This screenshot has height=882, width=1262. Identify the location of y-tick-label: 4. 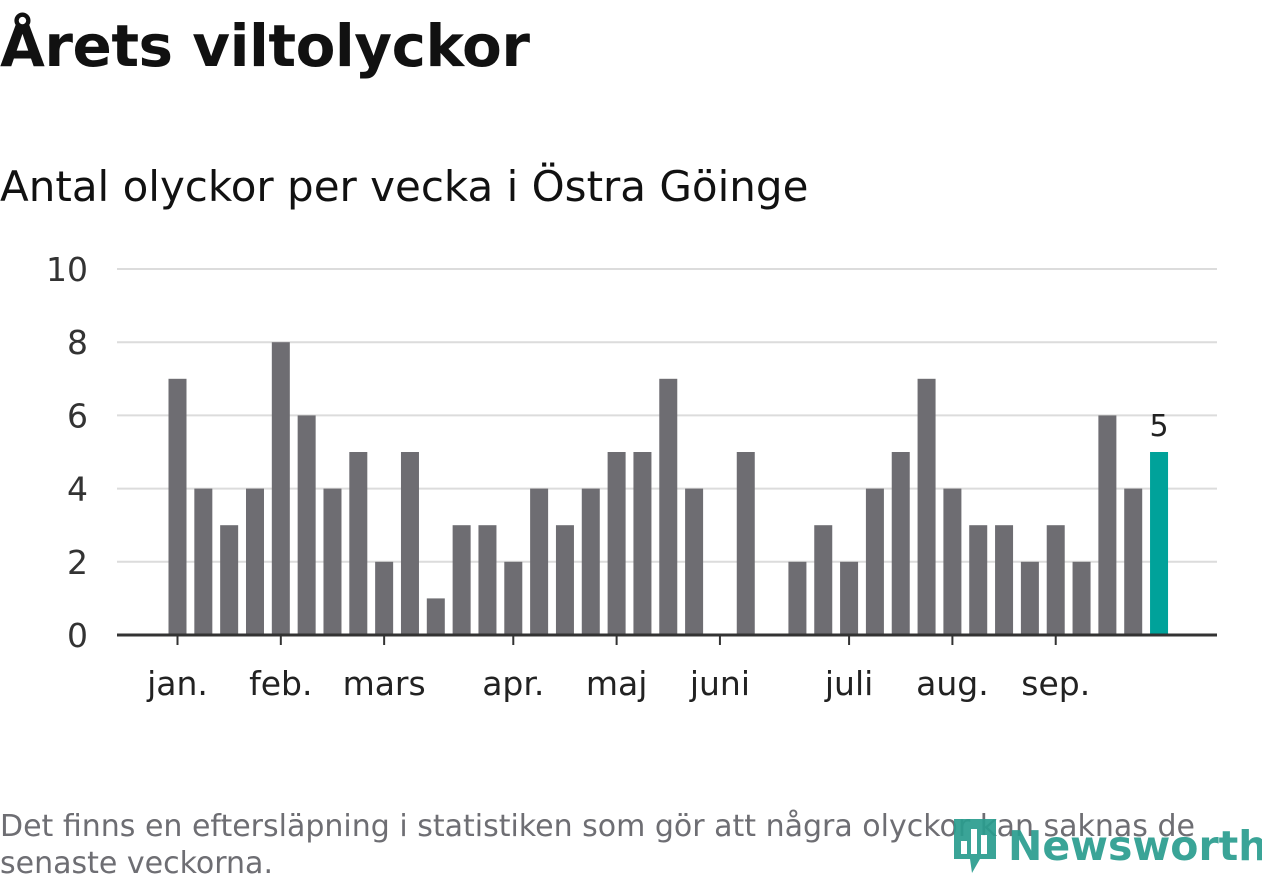
(77, 489).